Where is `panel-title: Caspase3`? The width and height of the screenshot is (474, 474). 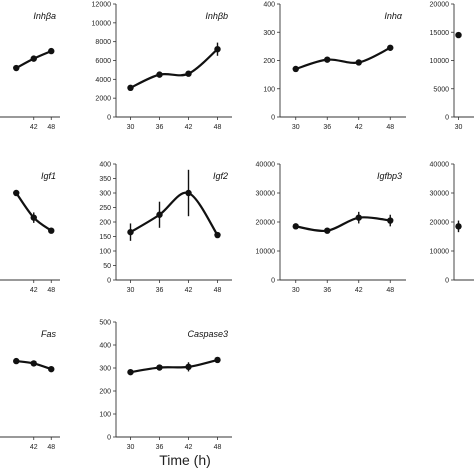 panel-title: Caspase3 is located at coordinates (207, 334).